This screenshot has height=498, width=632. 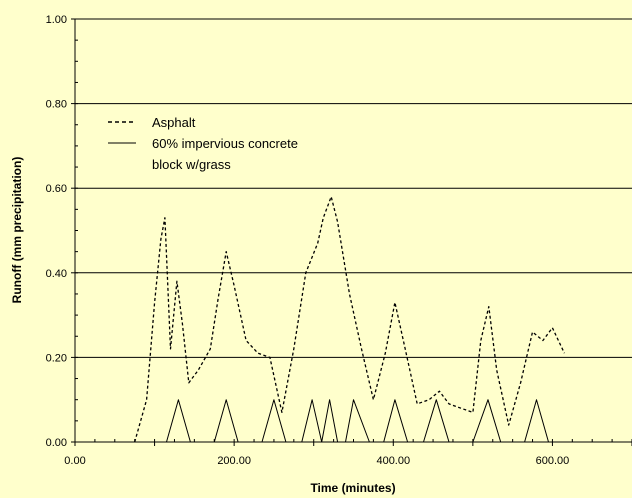 What do you see at coordinates (56, 274) in the screenshot?
I see `y-tick-label: 0.40` at bounding box center [56, 274].